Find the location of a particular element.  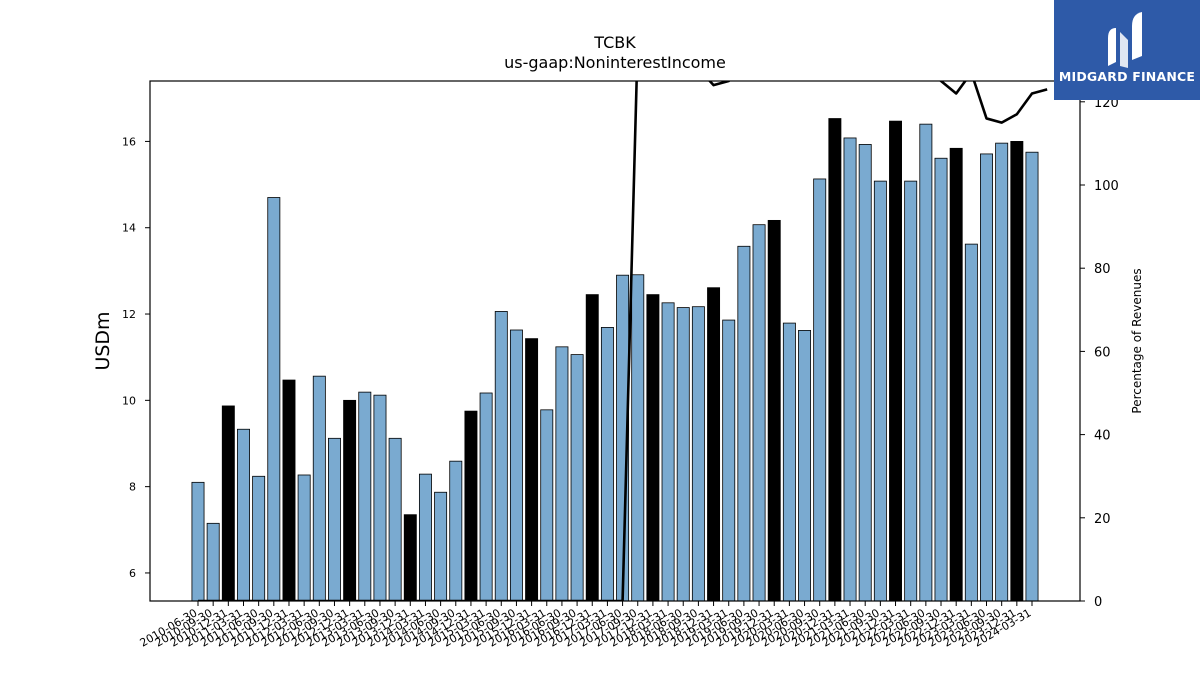

y-tick-label: 14 is located at coordinates (129, 228).